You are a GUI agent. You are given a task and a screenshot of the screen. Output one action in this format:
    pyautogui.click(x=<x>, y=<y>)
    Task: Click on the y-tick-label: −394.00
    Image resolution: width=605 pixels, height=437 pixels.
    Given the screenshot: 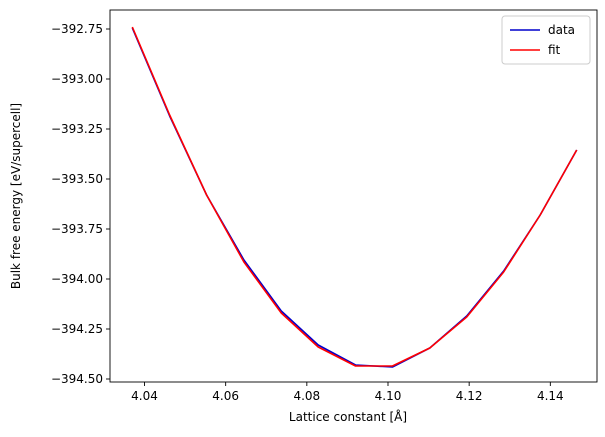 What is the action you would take?
    pyautogui.click(x=77, y=279)
    